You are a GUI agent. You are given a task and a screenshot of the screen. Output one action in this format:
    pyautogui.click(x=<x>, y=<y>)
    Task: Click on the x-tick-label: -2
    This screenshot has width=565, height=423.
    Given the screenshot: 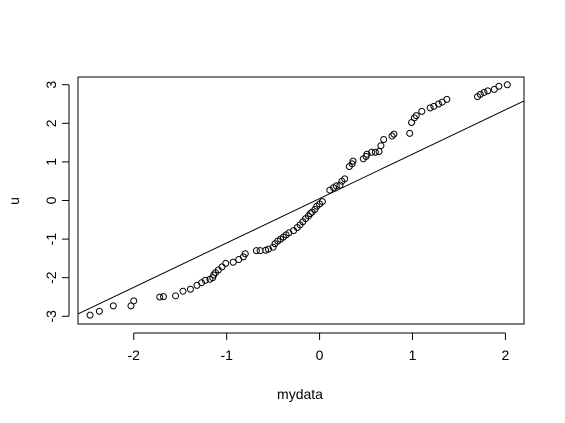 What is the action you would take?
    pyautogui.click(x=134, y=355)
    